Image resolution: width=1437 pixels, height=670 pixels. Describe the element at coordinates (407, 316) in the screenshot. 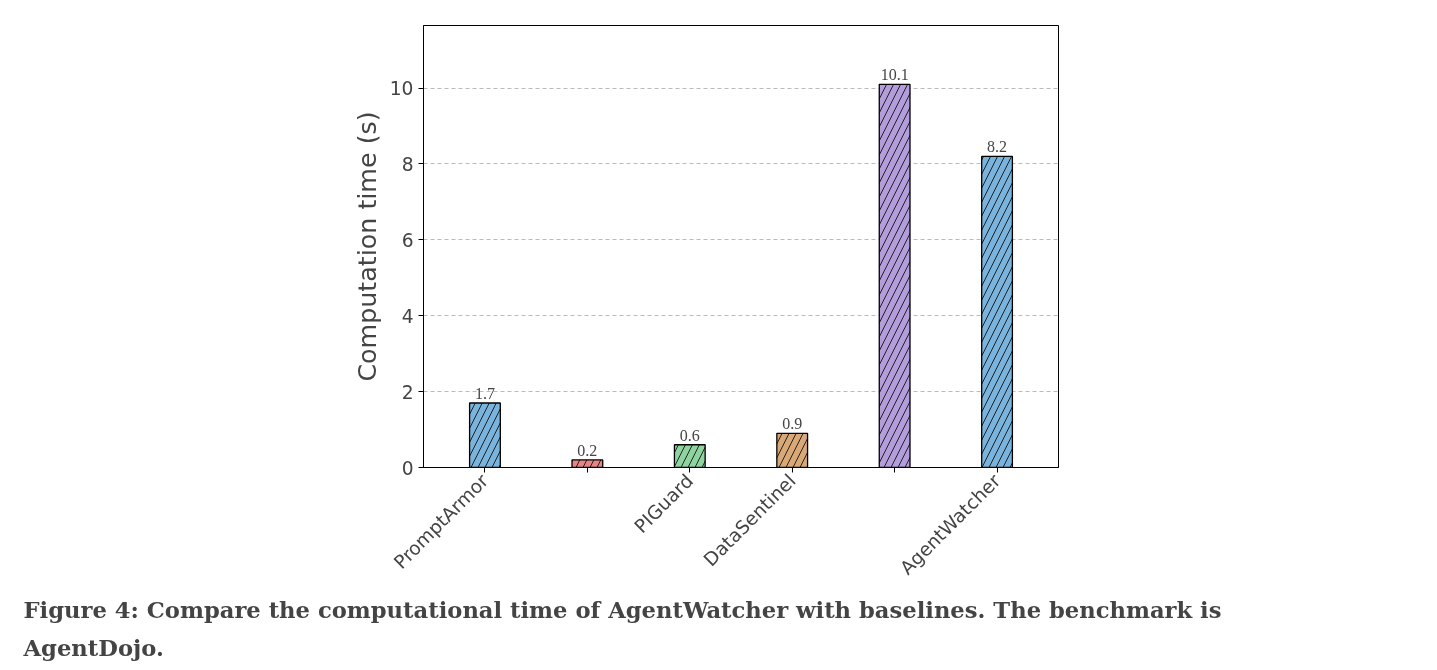

I see `y-tick-label: 4` at that location.